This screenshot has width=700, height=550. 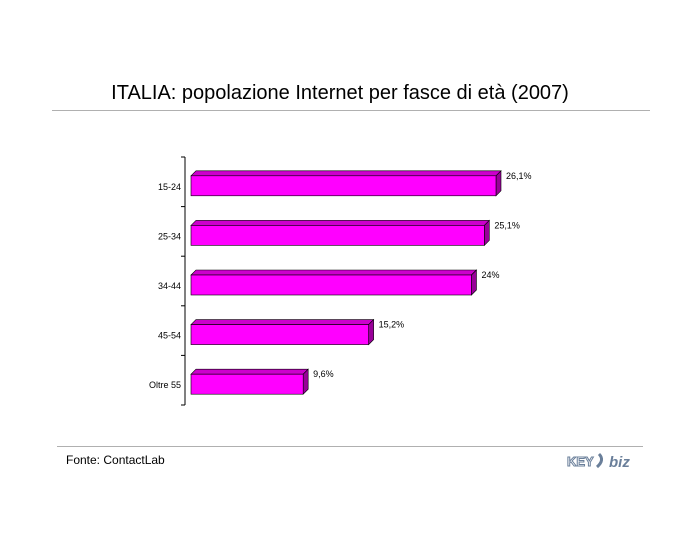 I want to click on category-label: 25-34, so click(x=169, y=236).